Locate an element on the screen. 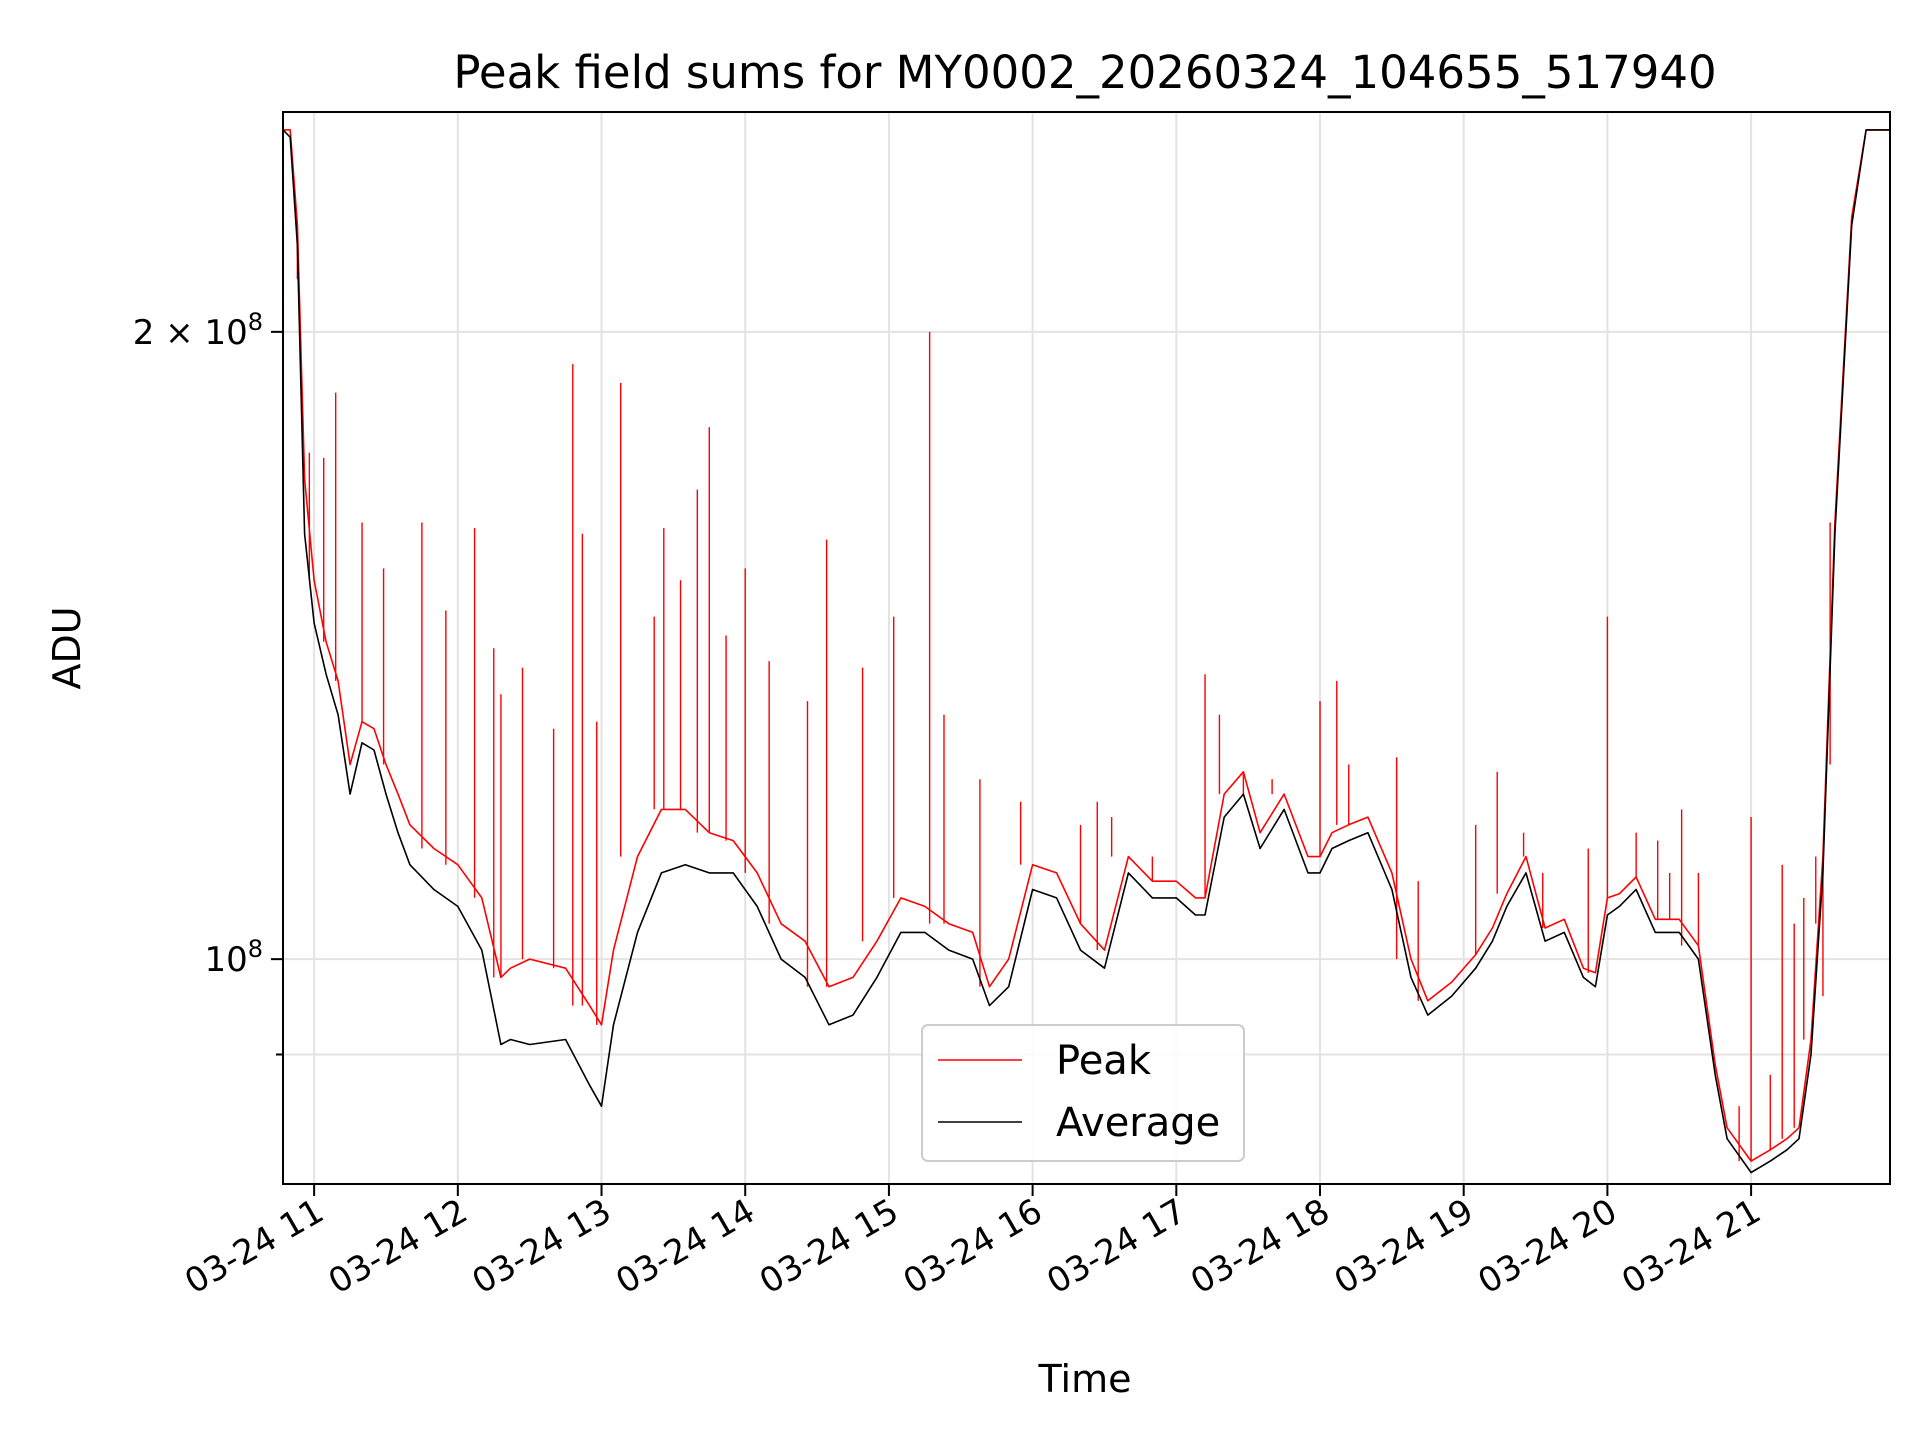  x-axis-label: Time is located at coordinates (1085, 1379).